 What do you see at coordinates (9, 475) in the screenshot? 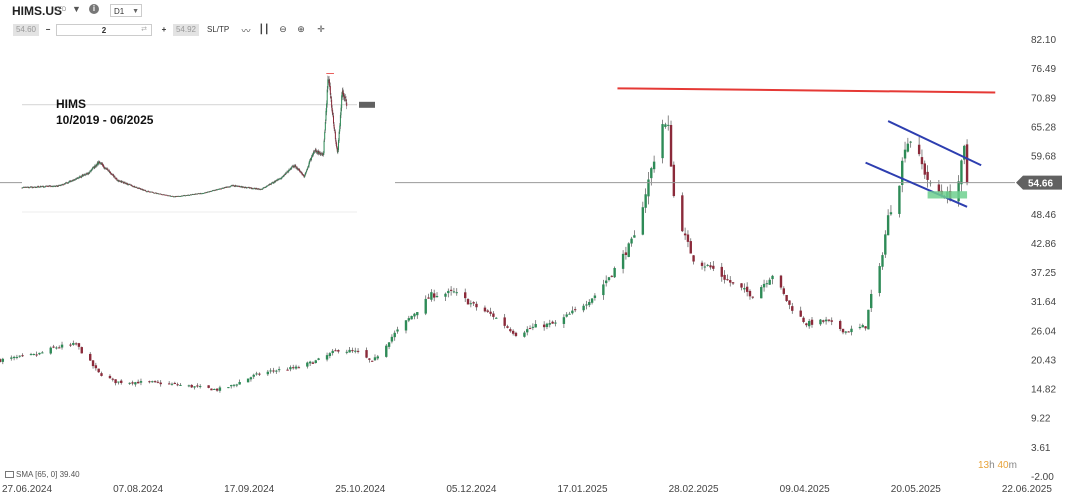
I see `indicator-settings-icon` at bounding box center [9, 475].